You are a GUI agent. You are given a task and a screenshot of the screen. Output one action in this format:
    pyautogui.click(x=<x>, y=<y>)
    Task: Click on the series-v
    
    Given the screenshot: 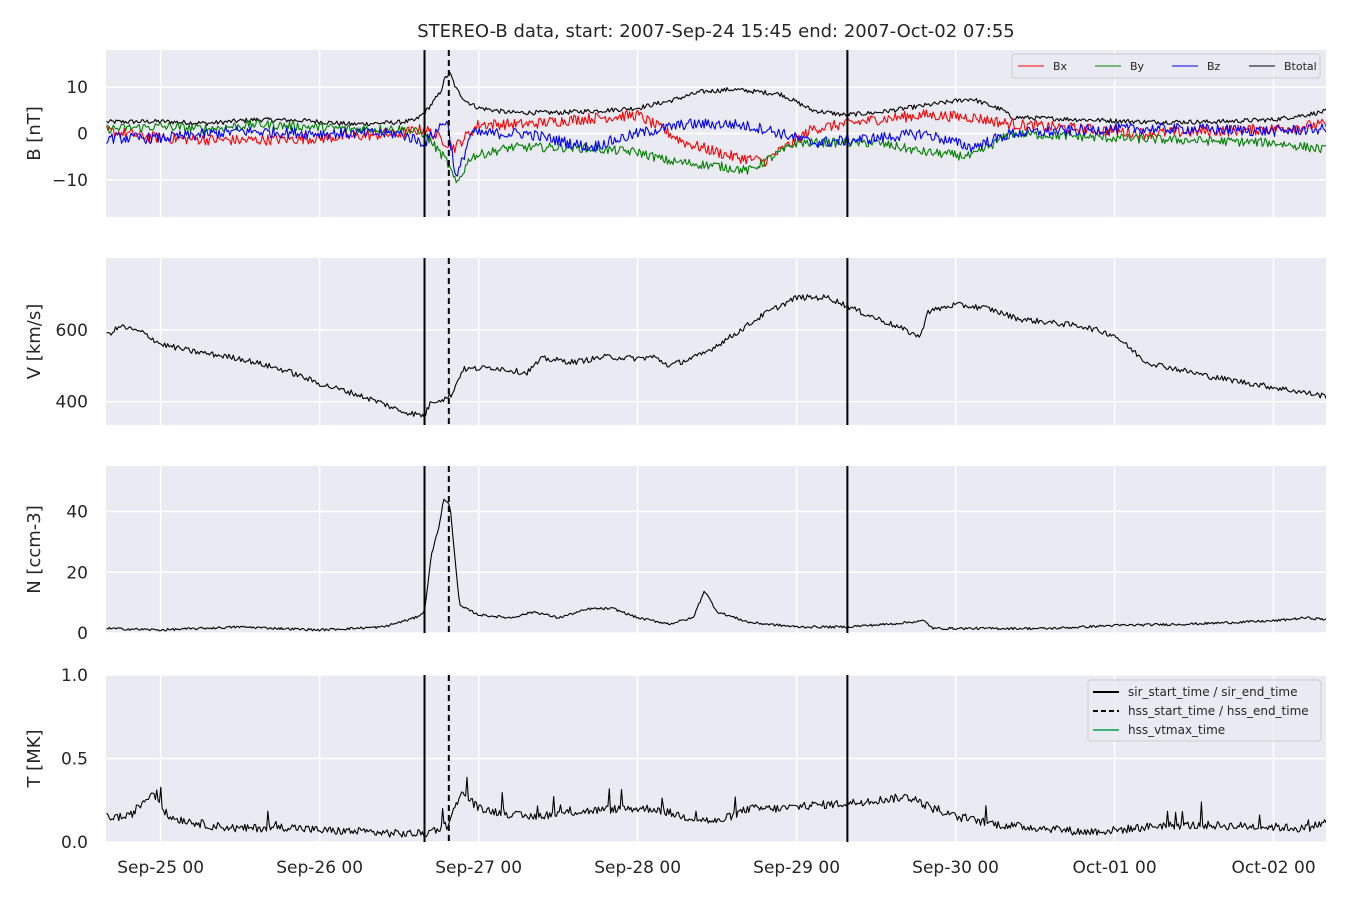 What is the action you would take?
    pyautogui.click(x=716, y=356)
    